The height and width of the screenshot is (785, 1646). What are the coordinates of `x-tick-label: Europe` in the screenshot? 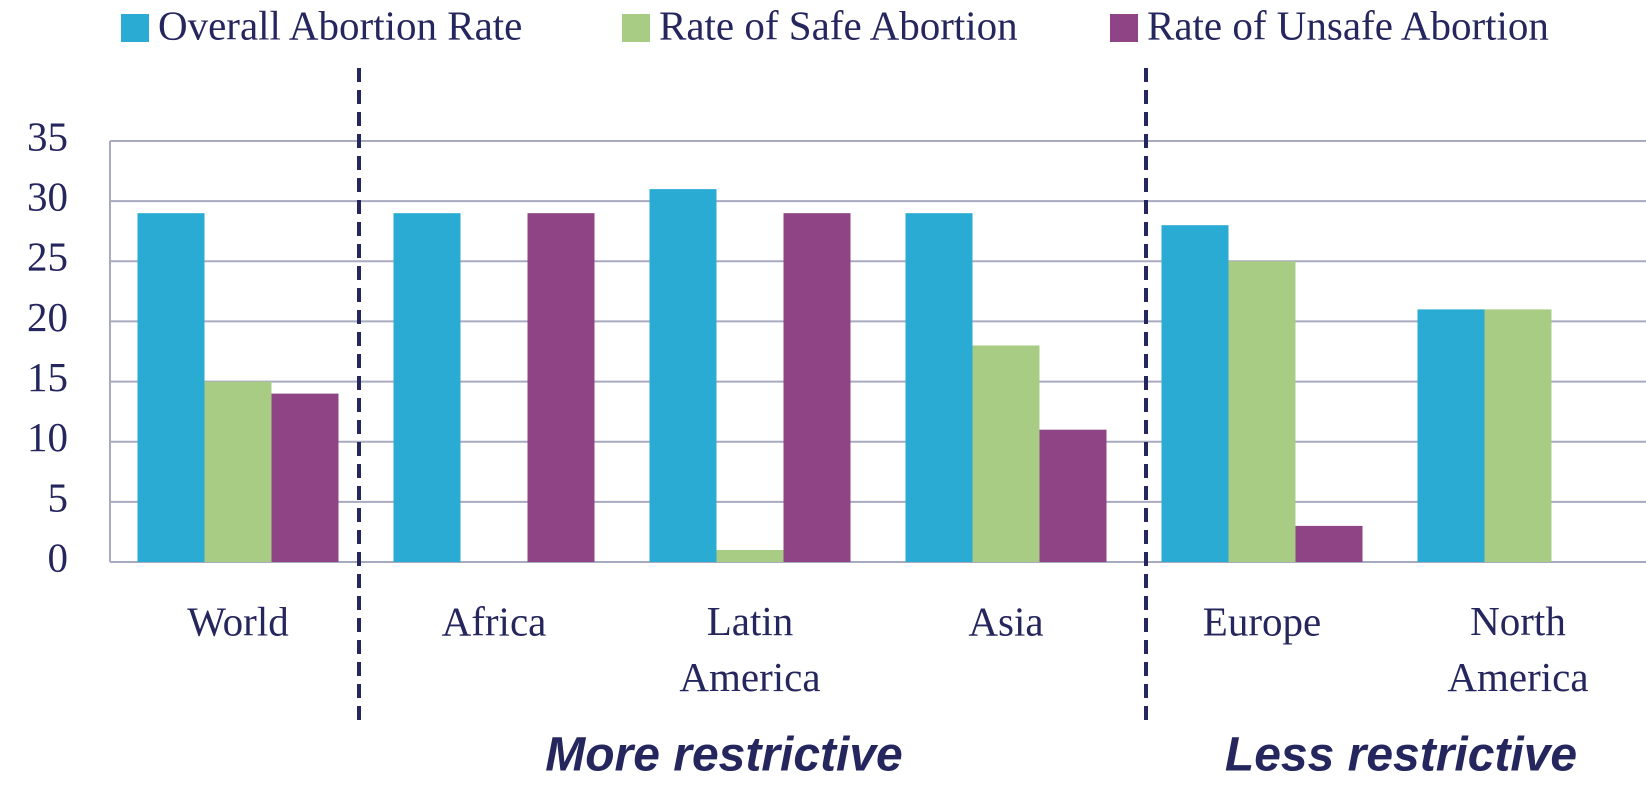 It's located at (1262, 621).